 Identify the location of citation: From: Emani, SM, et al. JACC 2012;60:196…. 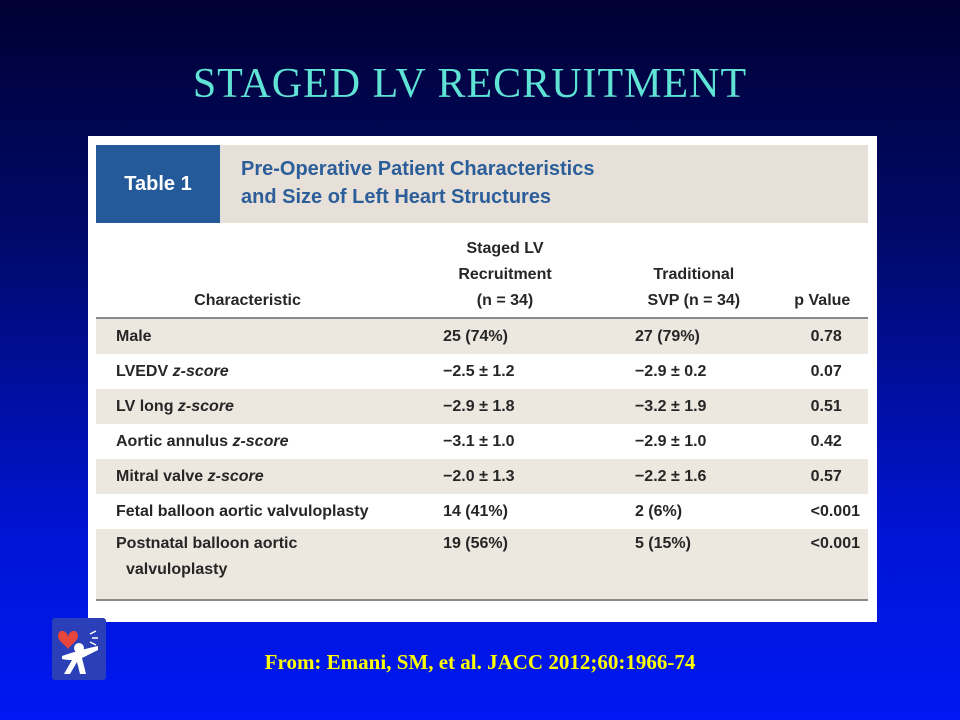
(480, 662).